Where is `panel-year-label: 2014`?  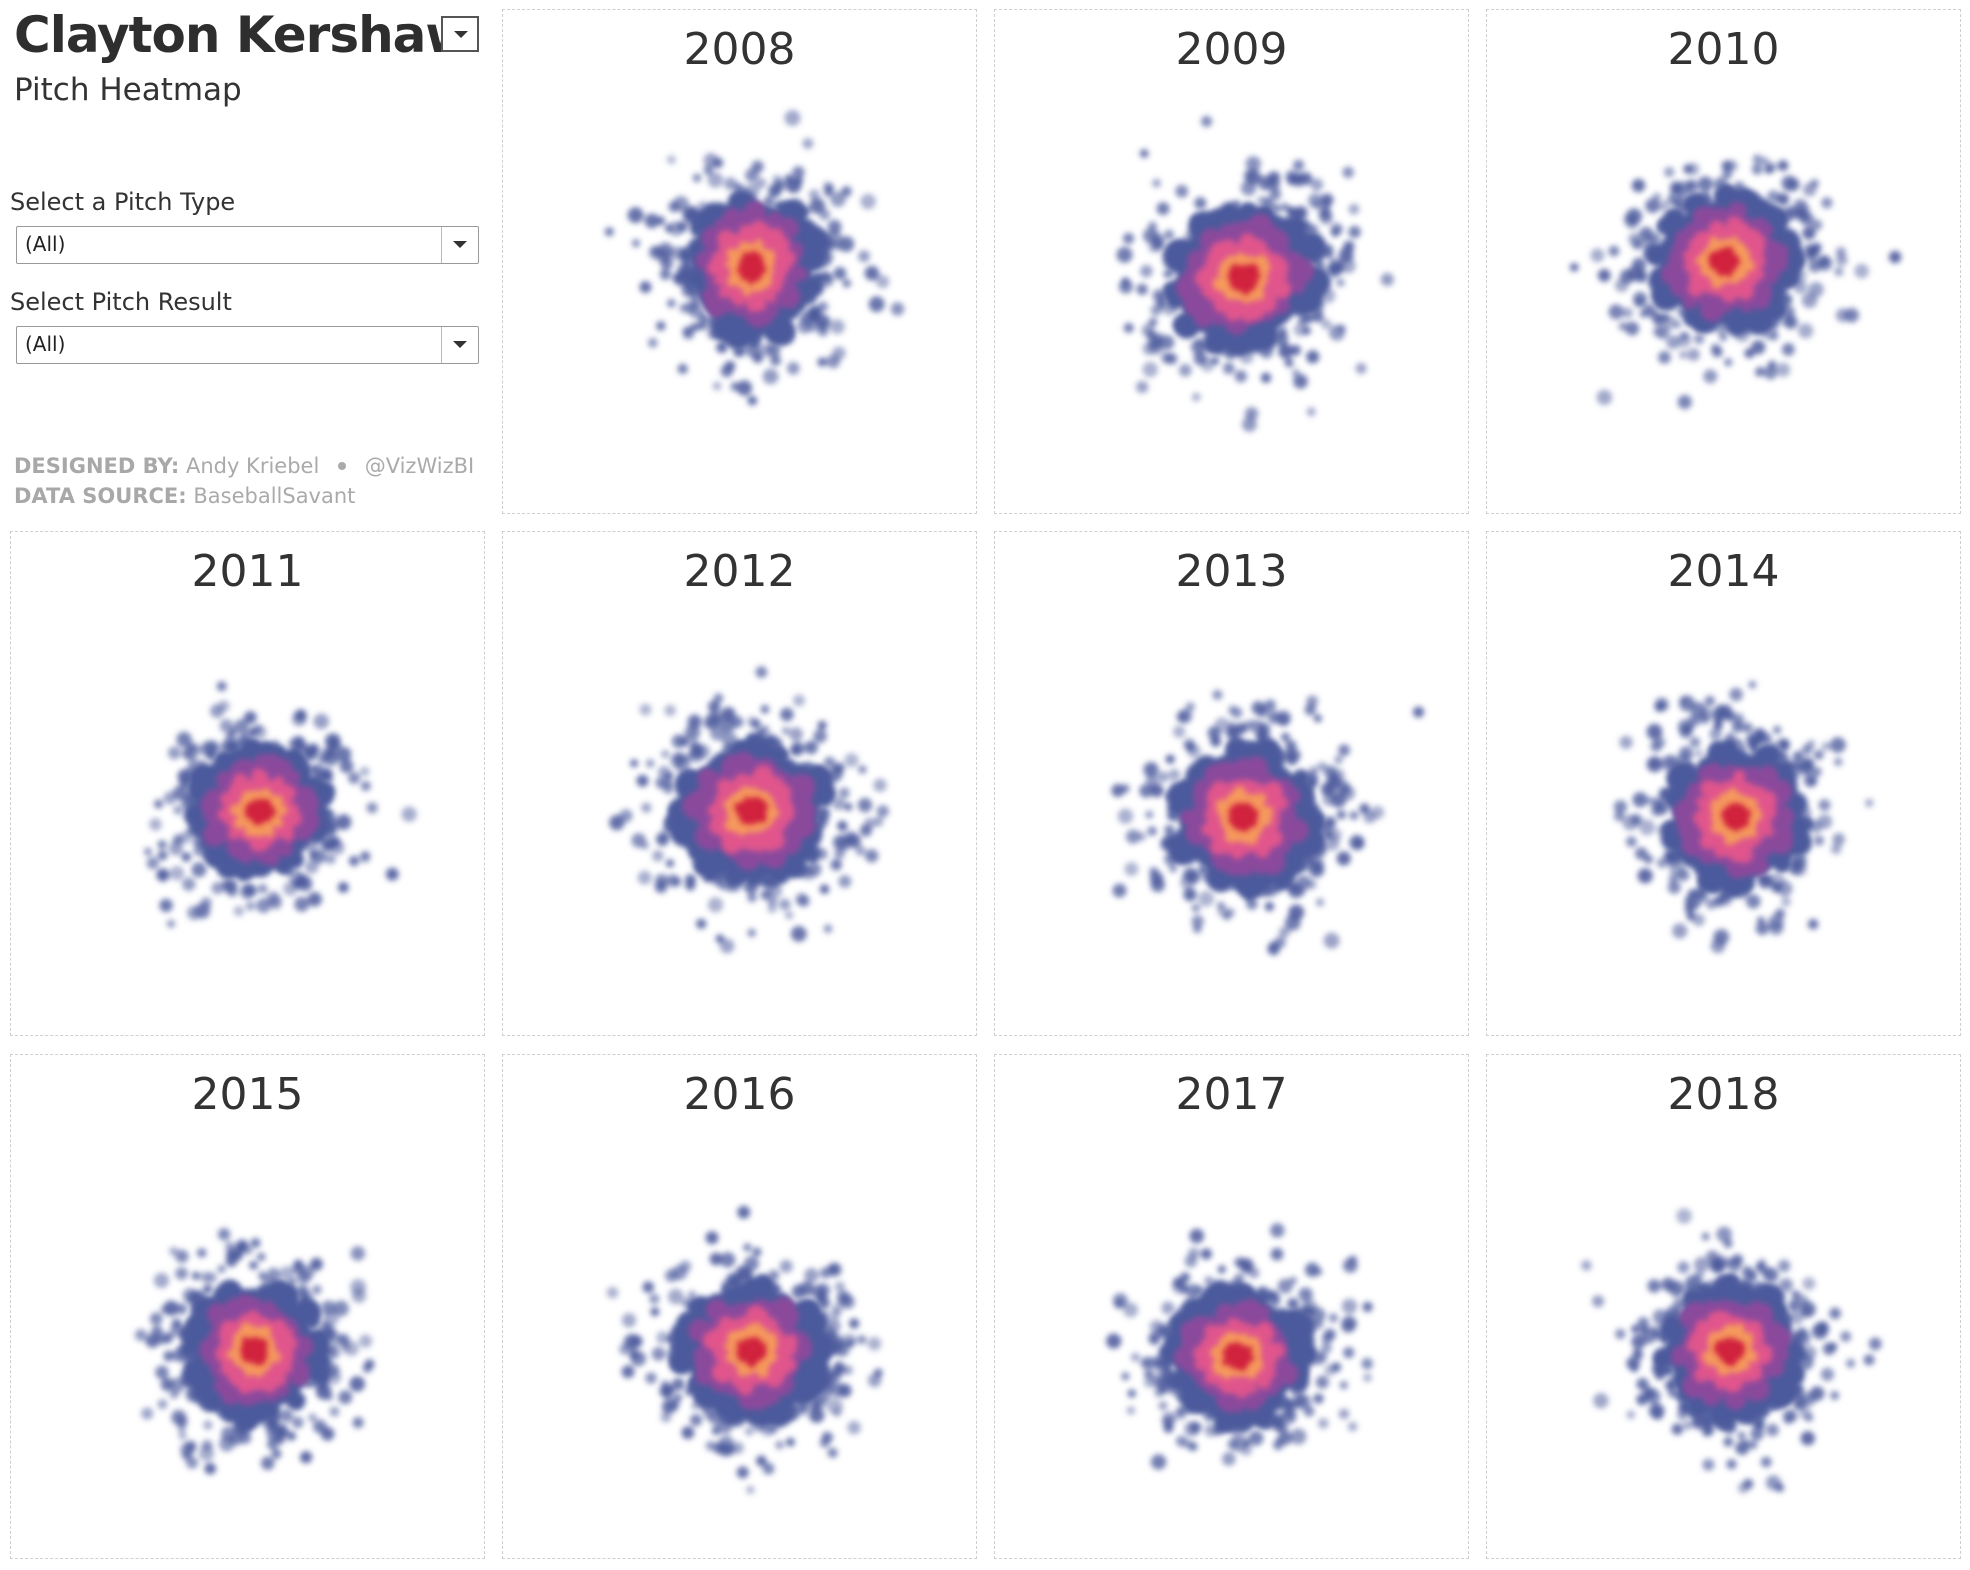
panel-year-label: 2014 is located at coordinates (1723, 571).